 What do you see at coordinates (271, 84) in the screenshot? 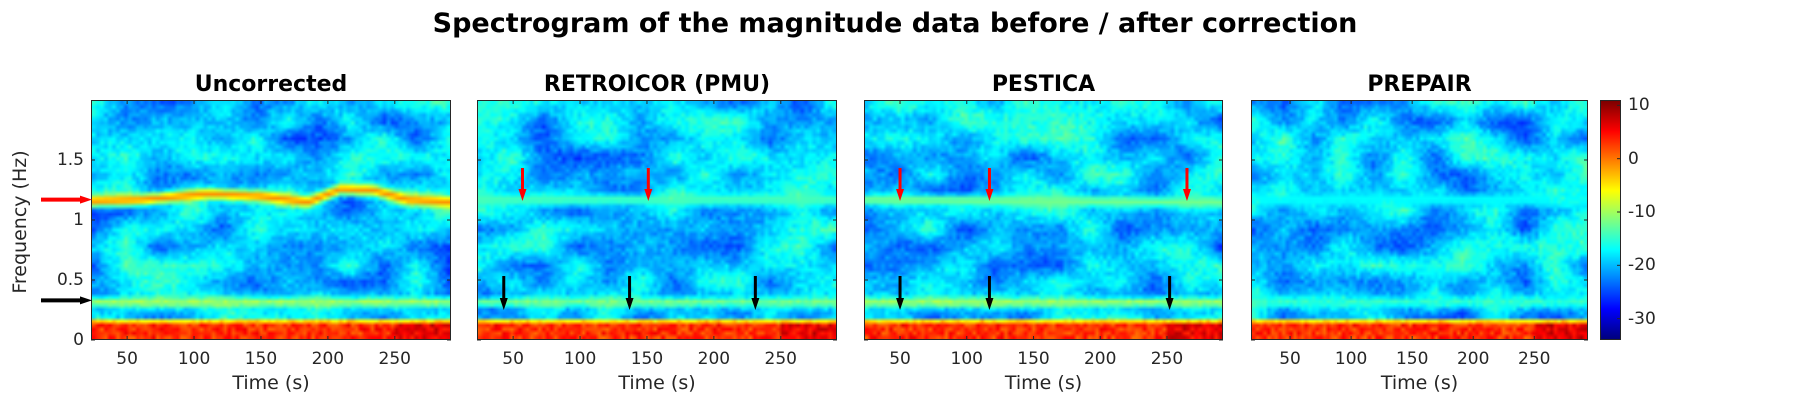
I see `panel-title: Uncorrected` at bounding box center [271, 84].